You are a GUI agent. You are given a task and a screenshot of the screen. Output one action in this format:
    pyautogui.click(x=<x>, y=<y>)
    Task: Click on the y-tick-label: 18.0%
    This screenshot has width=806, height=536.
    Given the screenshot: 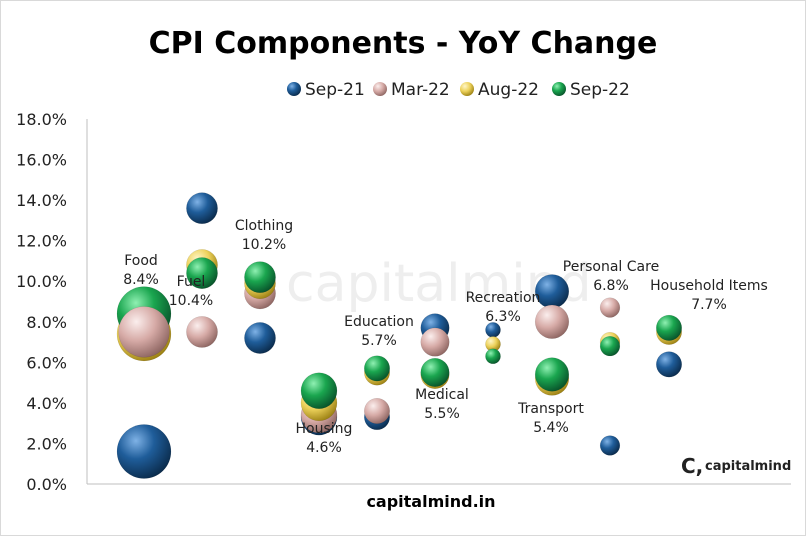 What is the action you would take?
    pyautogui.click(x=41, y=119)
    